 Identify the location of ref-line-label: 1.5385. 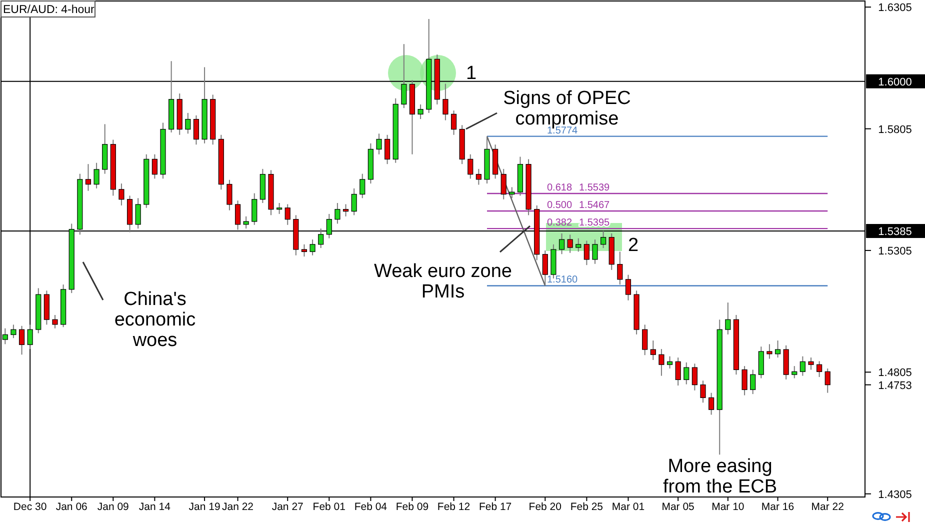
(895, 232).